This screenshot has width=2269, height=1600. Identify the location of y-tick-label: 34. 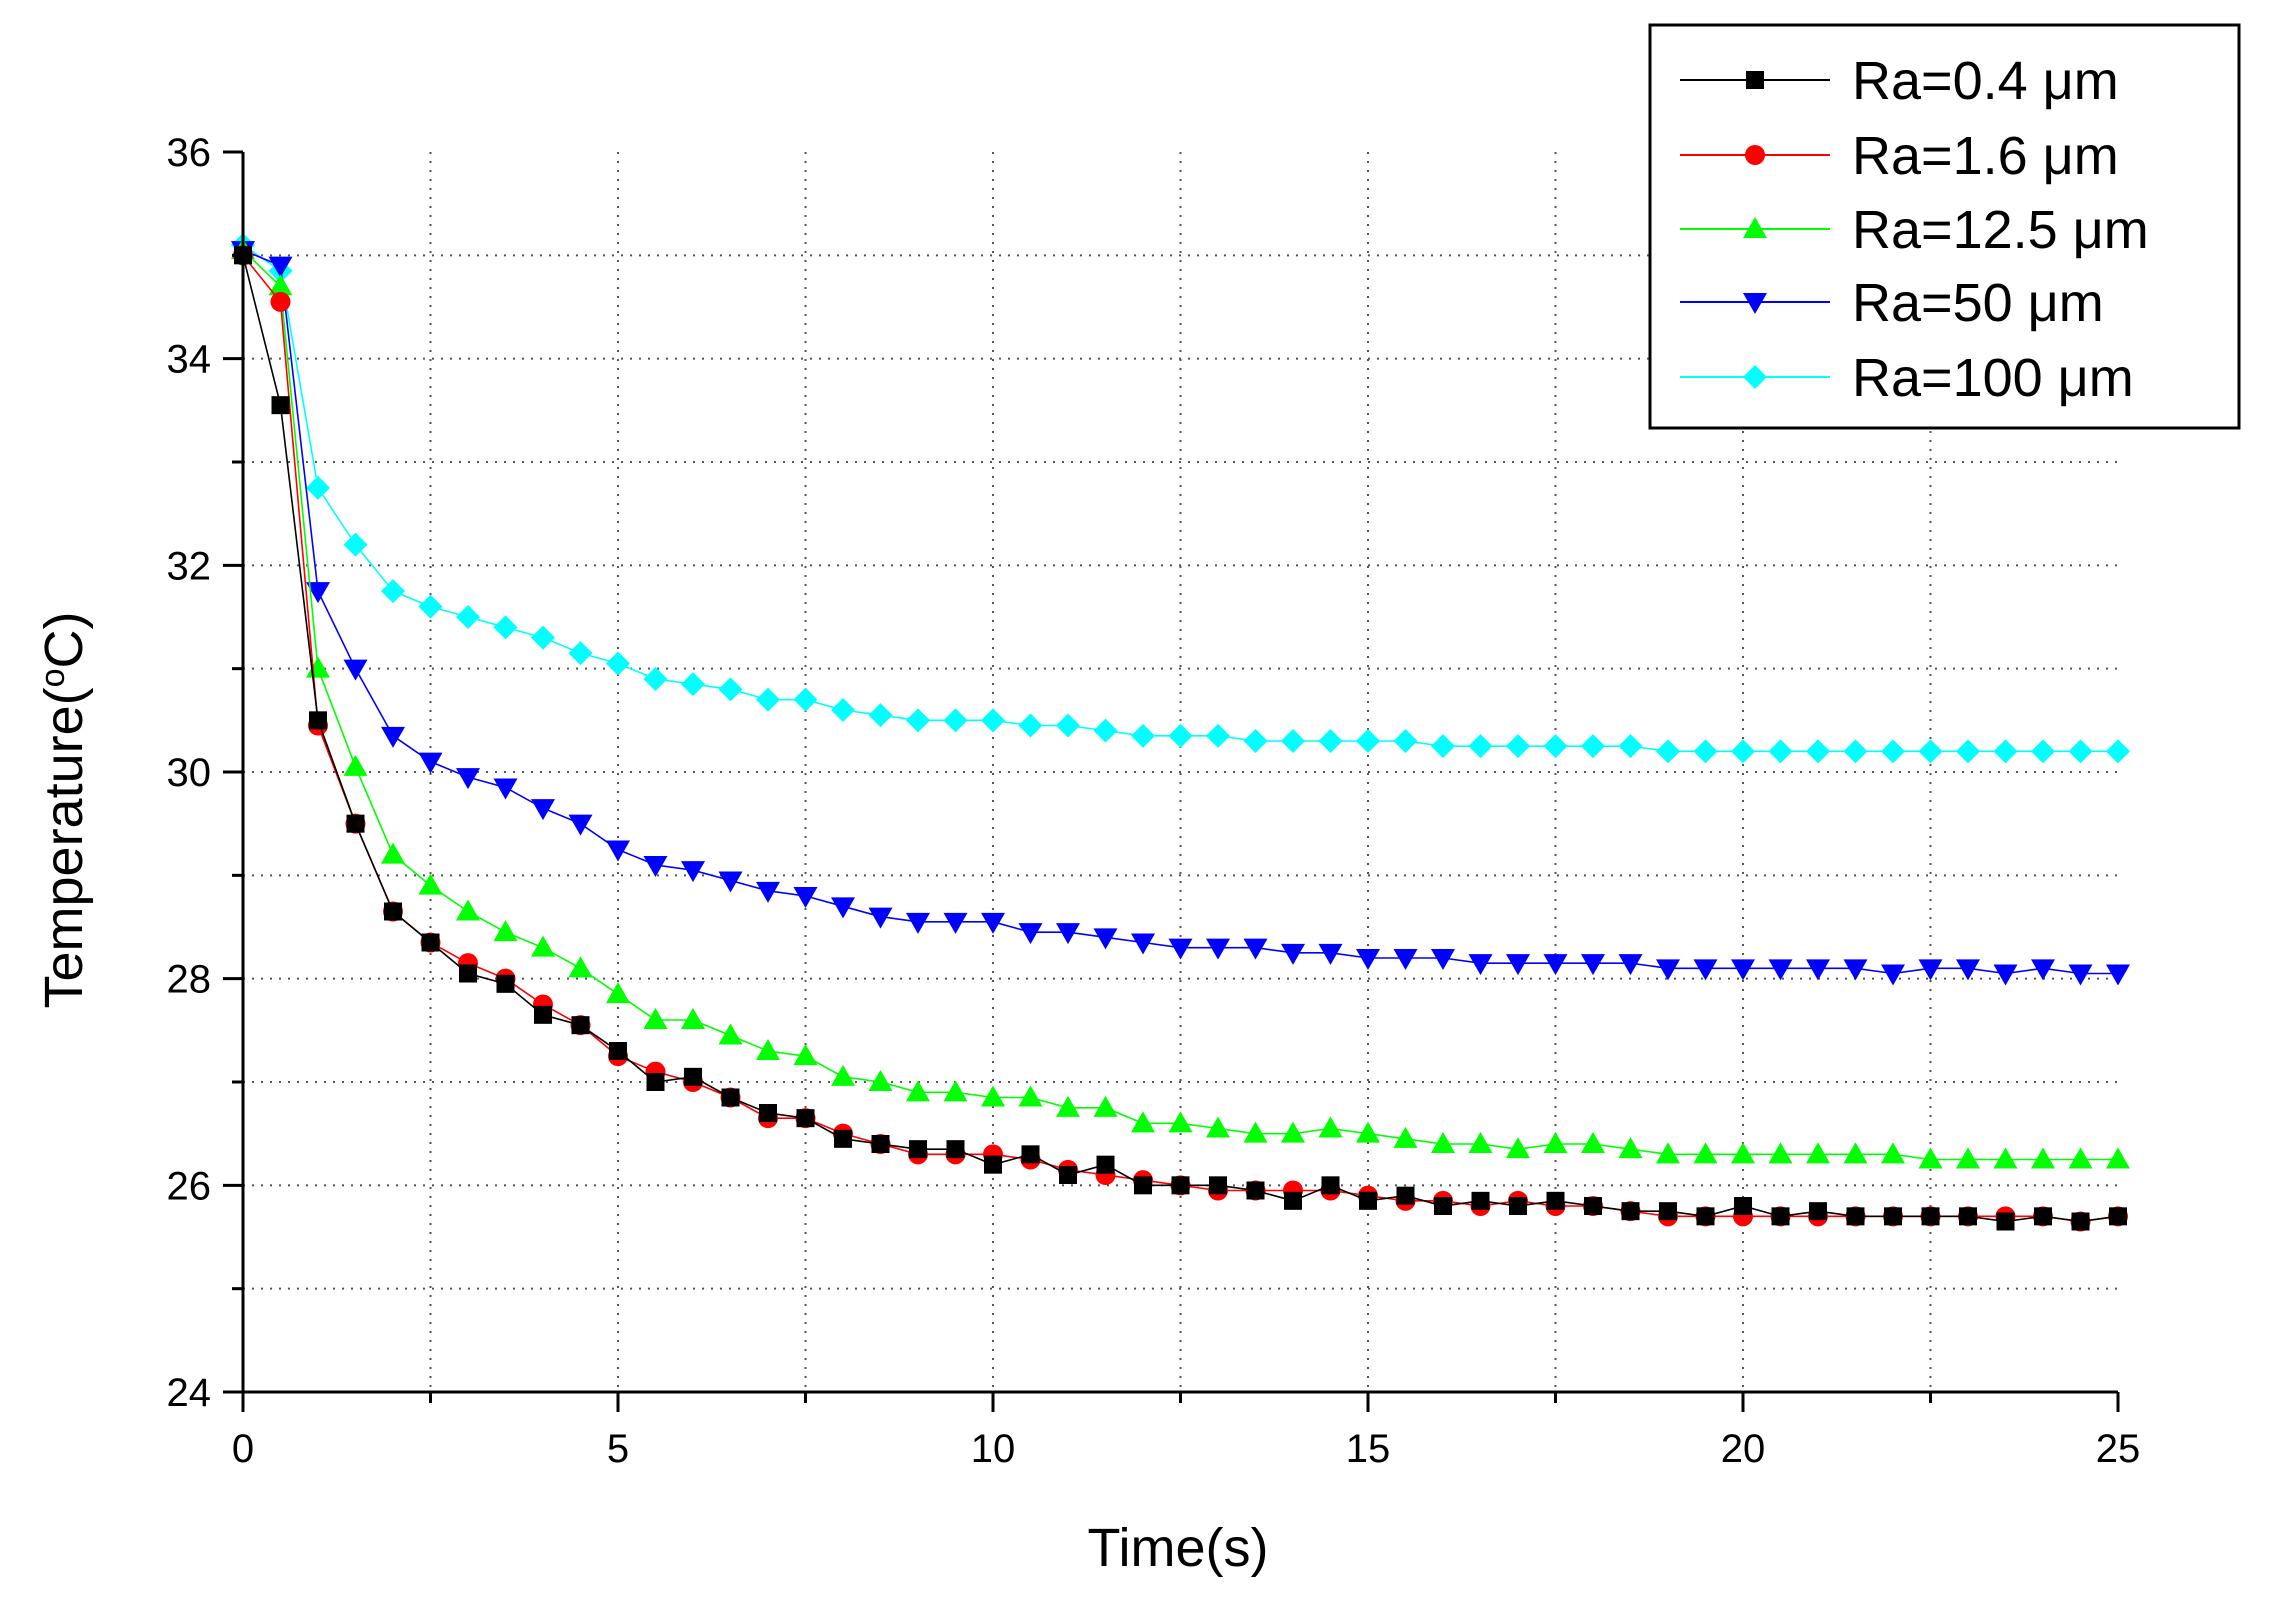
(189, 360).